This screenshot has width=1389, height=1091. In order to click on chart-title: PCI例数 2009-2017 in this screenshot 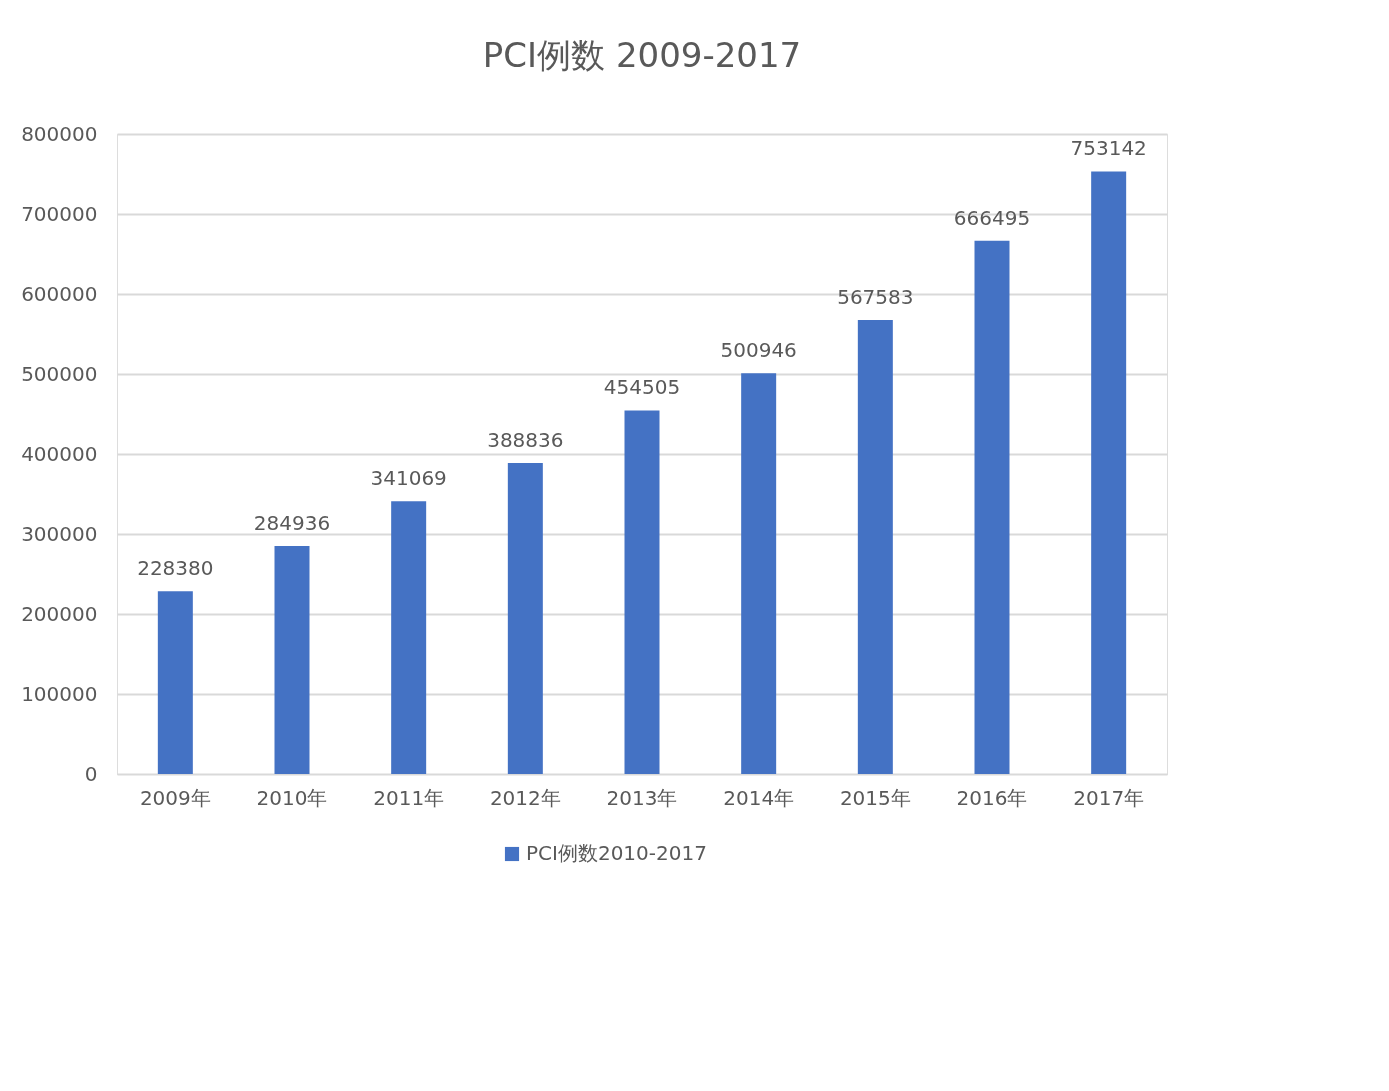, I will do `click(642, 55)`.